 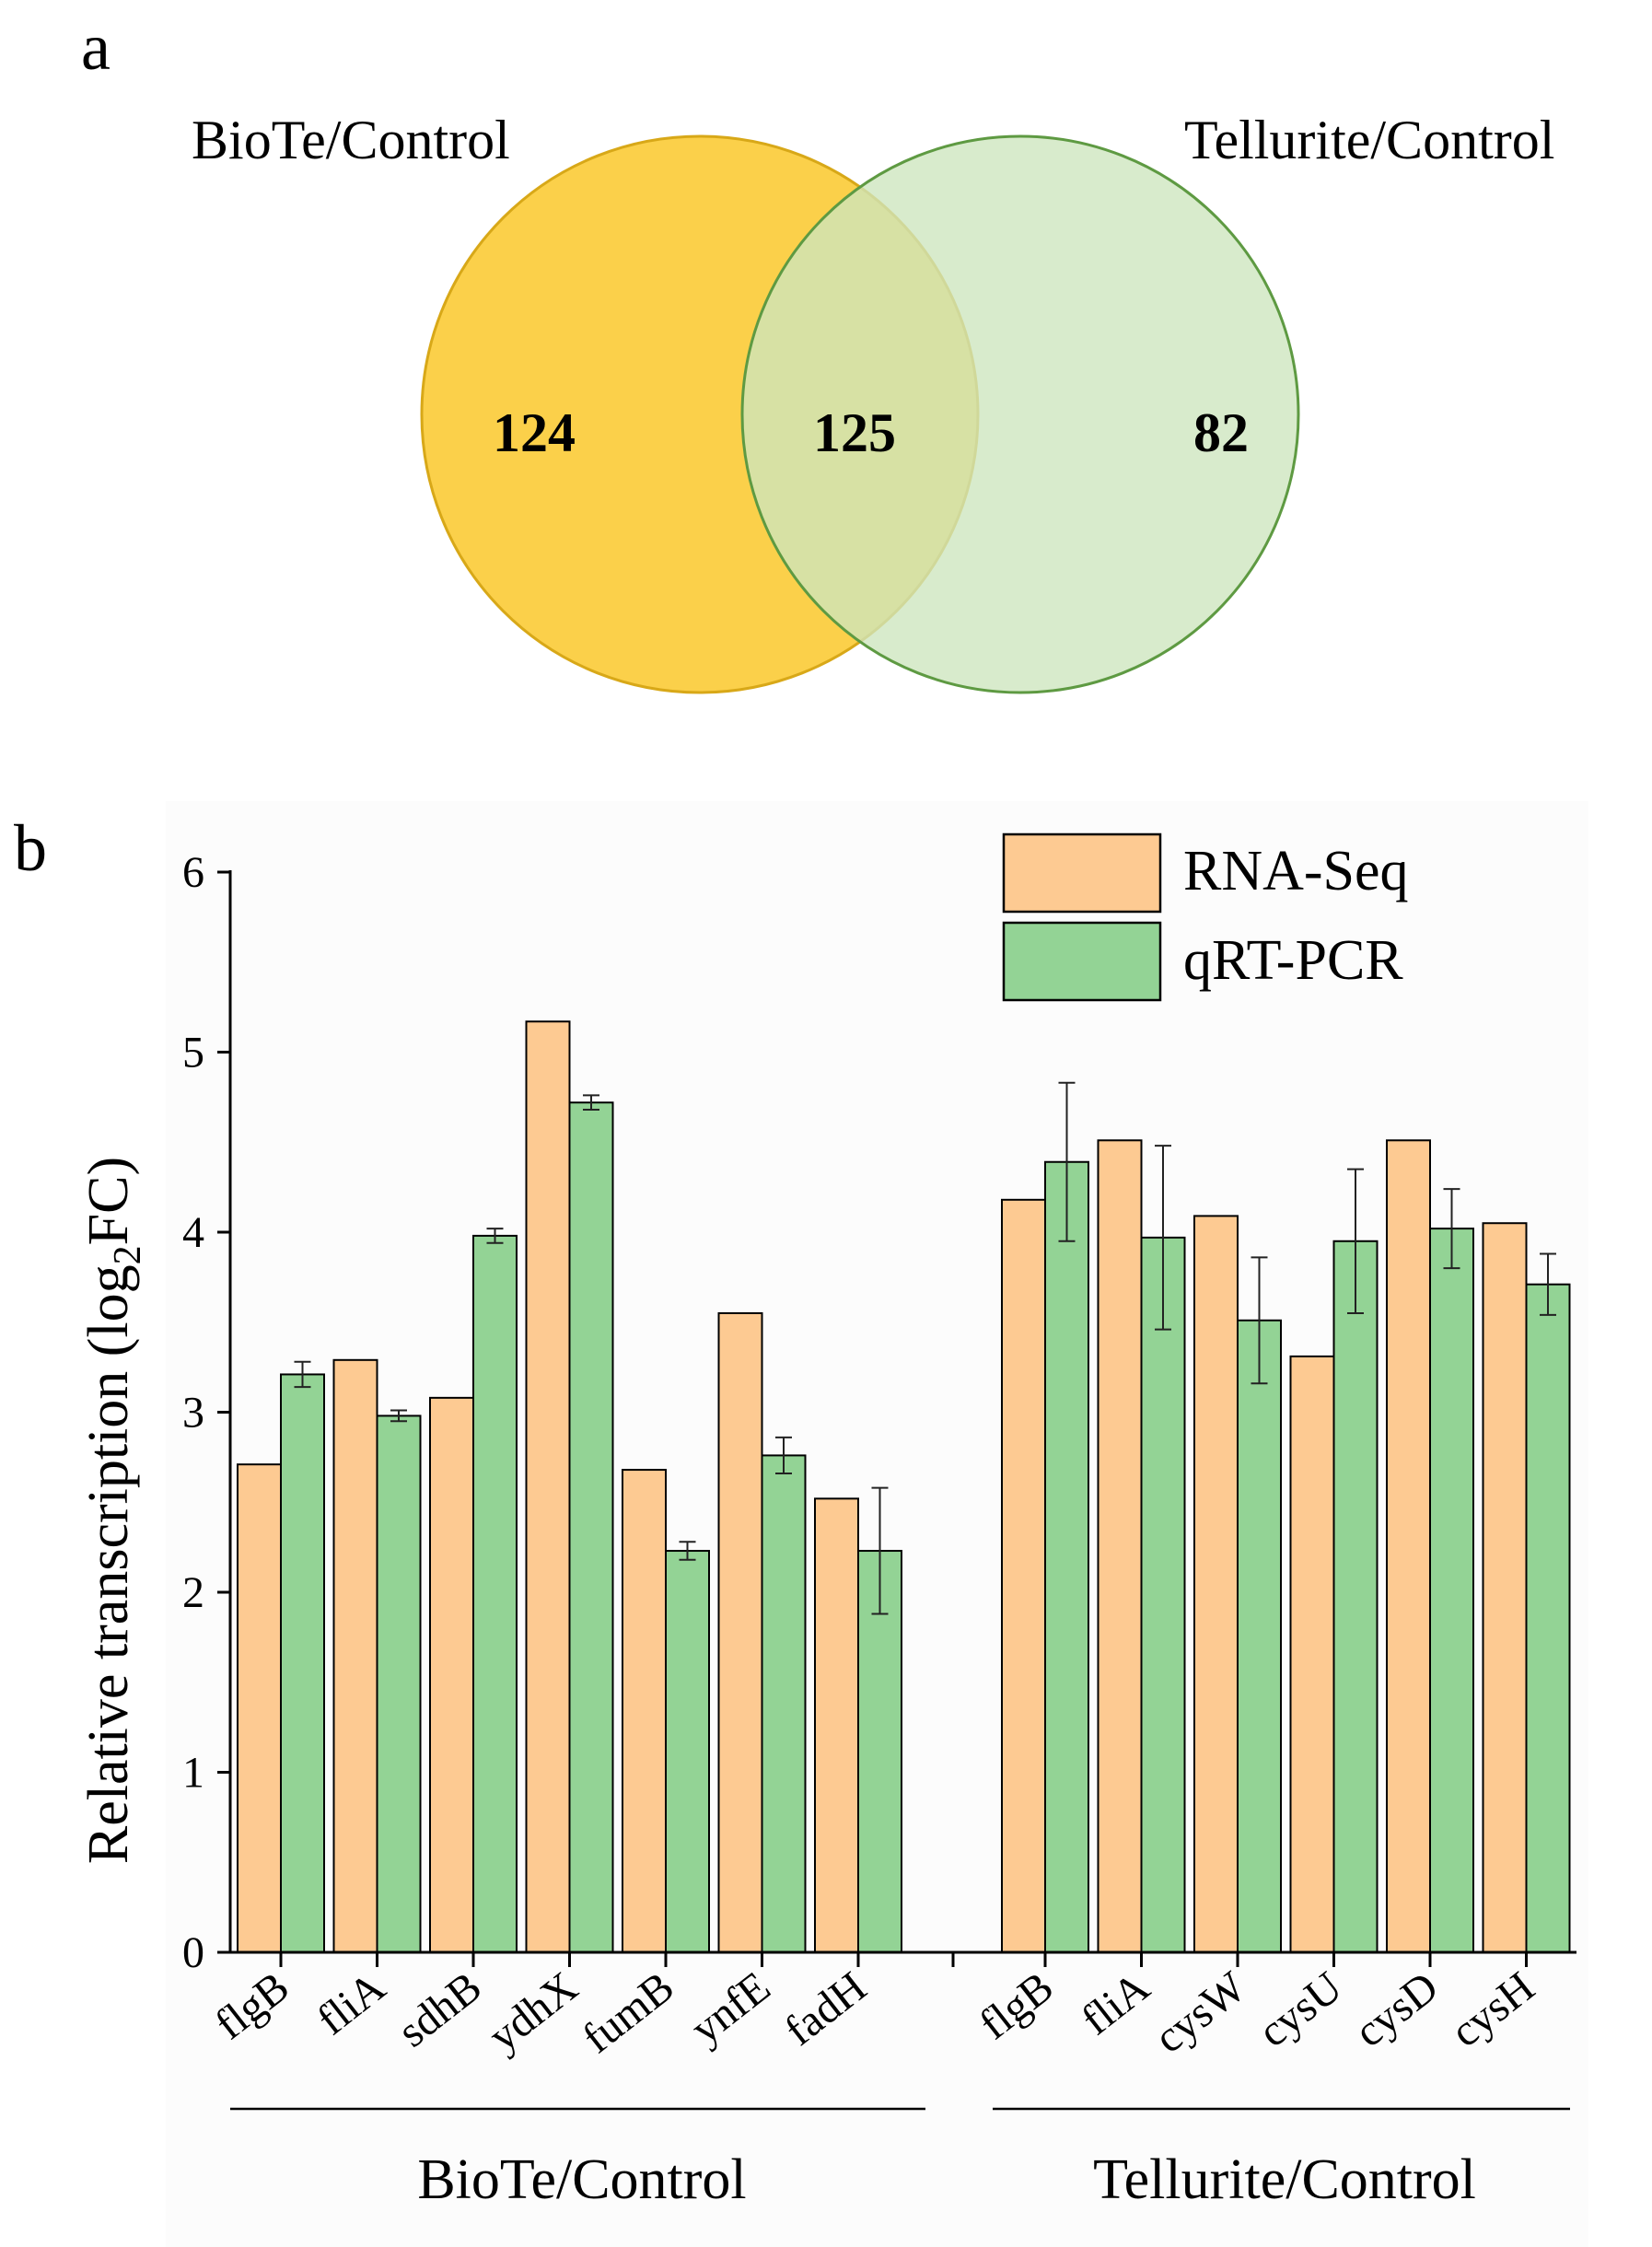 What do you see at coordinates (1548, 1618) in the screenshot?
I see `bar-qrt-pcr-cysH` at bounding box center [1548, 1618].